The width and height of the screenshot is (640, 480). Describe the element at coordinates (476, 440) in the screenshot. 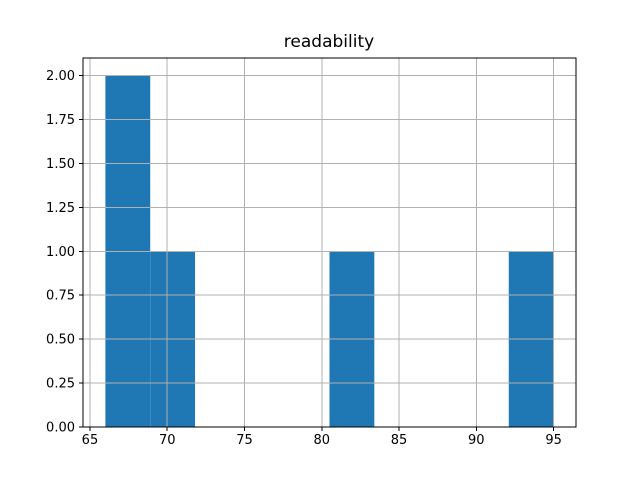

I see `x-tick-label: 90` at that location.